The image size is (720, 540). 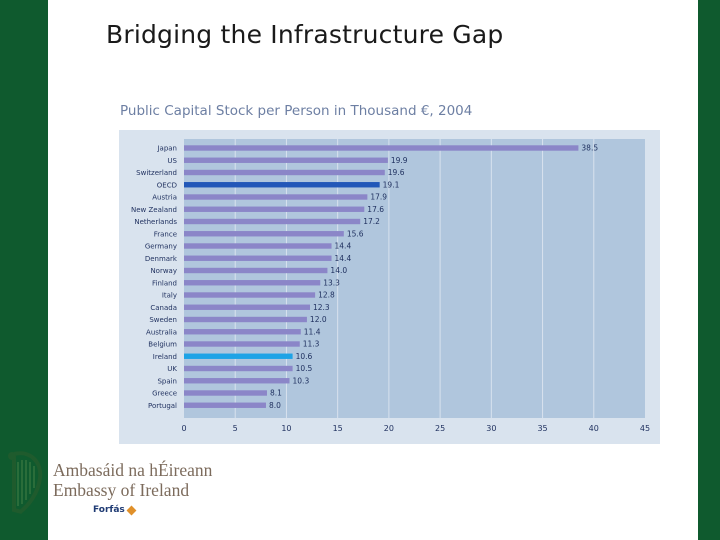 I want to click on value-label-greece: 8.1, so click(x=276, y=393).